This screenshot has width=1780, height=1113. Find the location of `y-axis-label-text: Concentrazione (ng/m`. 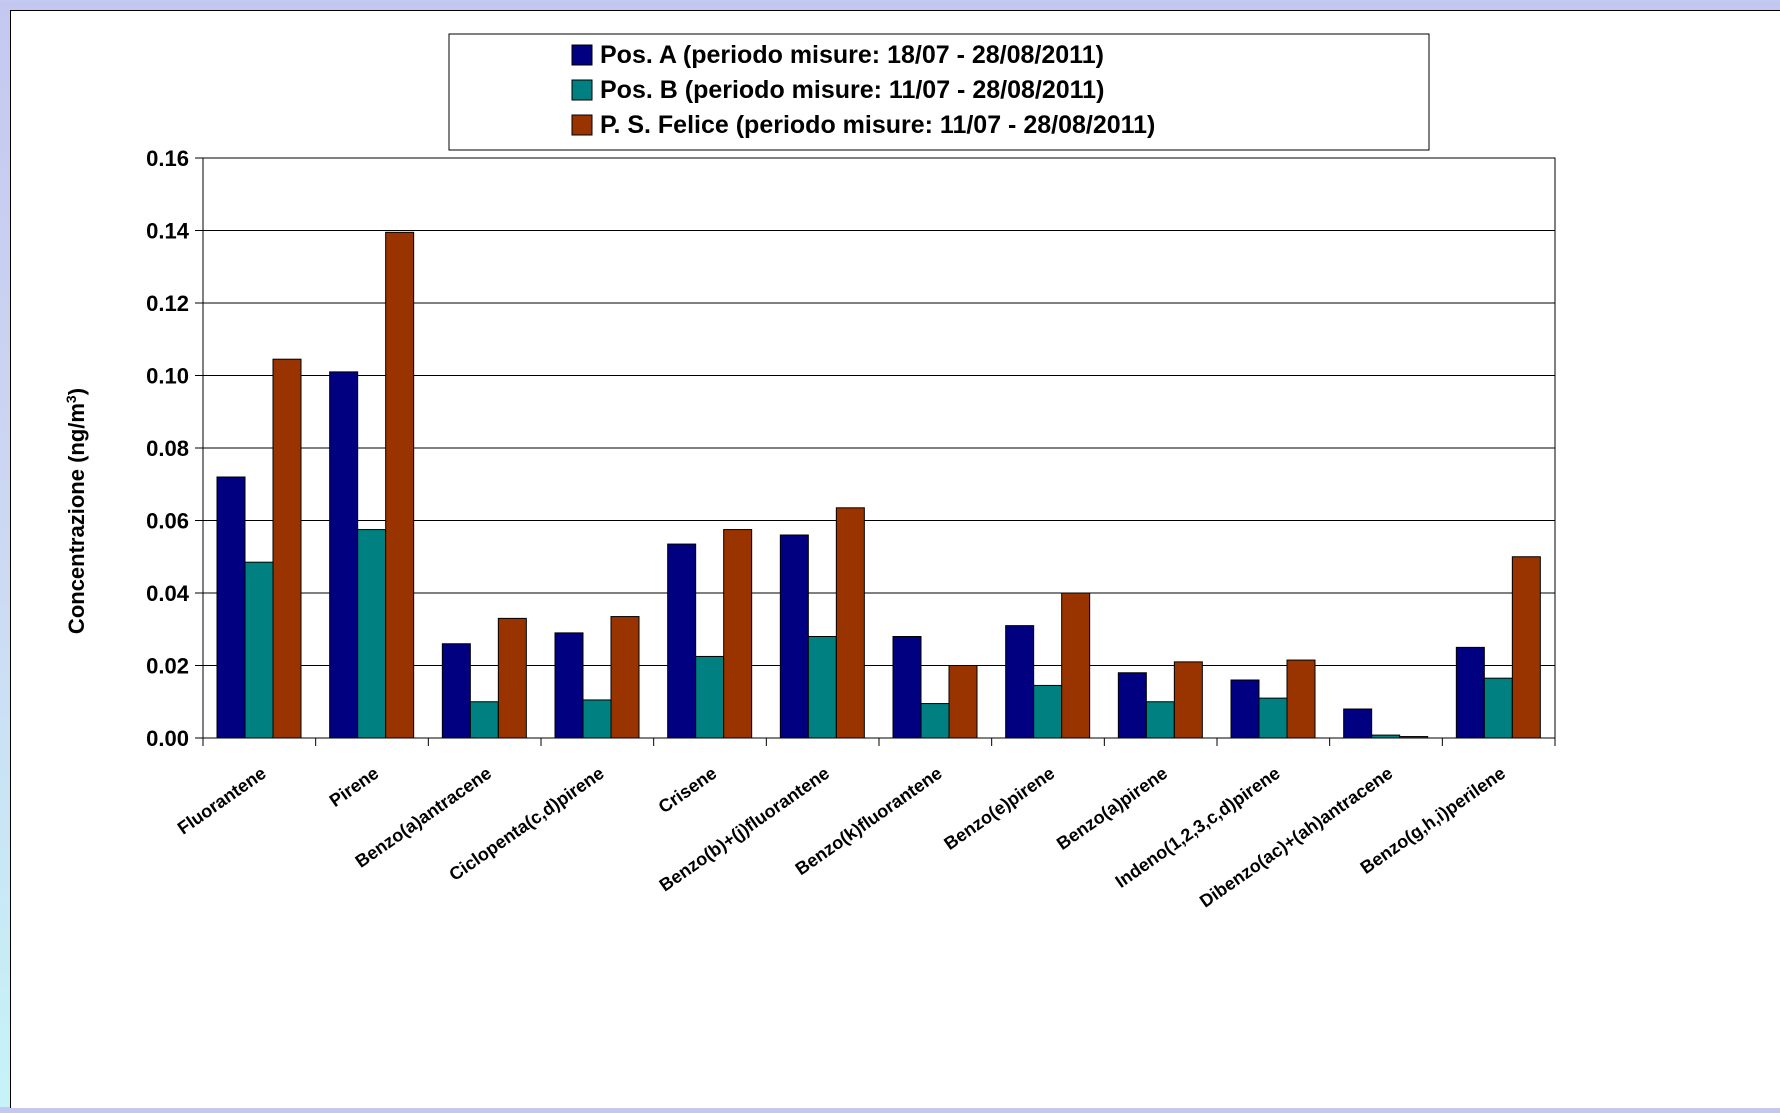

y-axis-label-text: Concentrazione (ng/m is located at coordinates (76, 518).